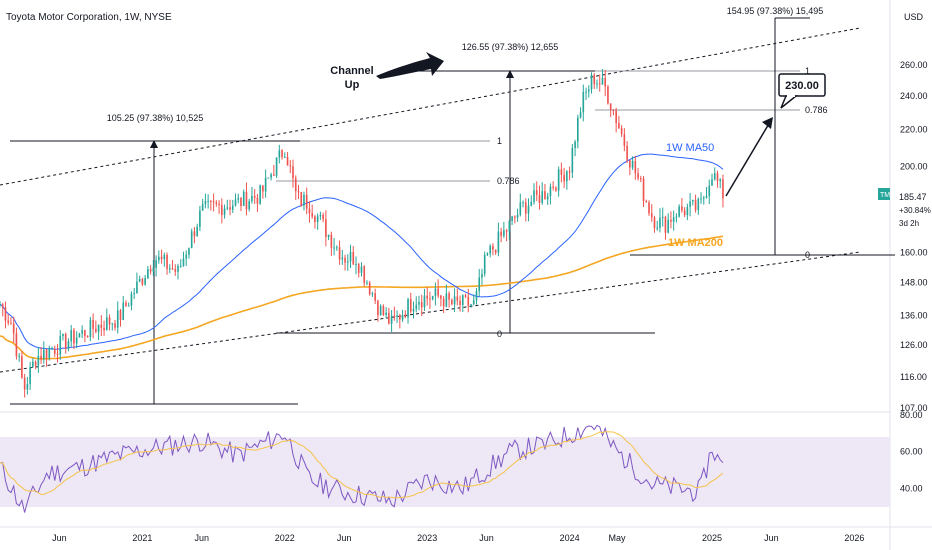 The image size is (932, 550). I want to click on price-tick-label: 136.00, so click(914, 315).